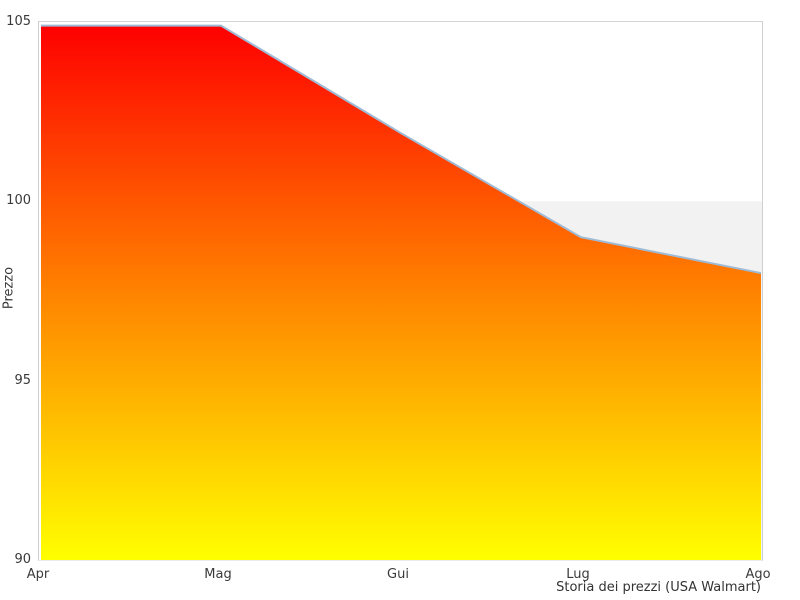  I want to click on x-tick-label: Gui, so click(398, 574).